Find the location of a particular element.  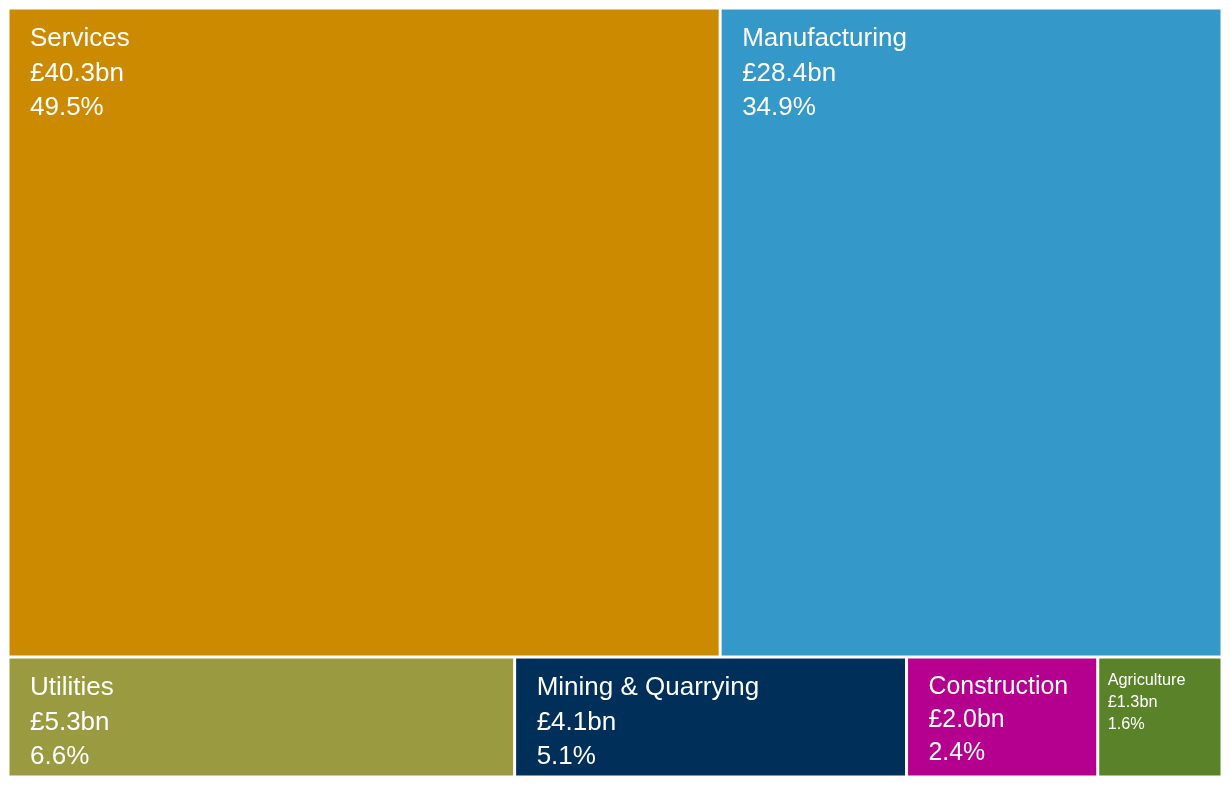

category-label: Utilities is located at coordinates (72, 686).